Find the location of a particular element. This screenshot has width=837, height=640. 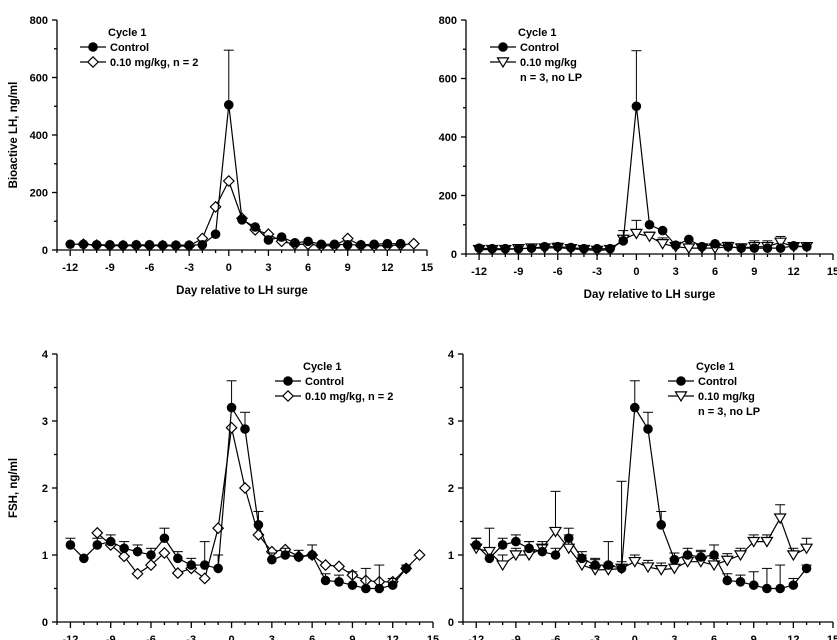

y-axis-label: Bioactive LH, ng/ml is located at coordinates (14, 135).